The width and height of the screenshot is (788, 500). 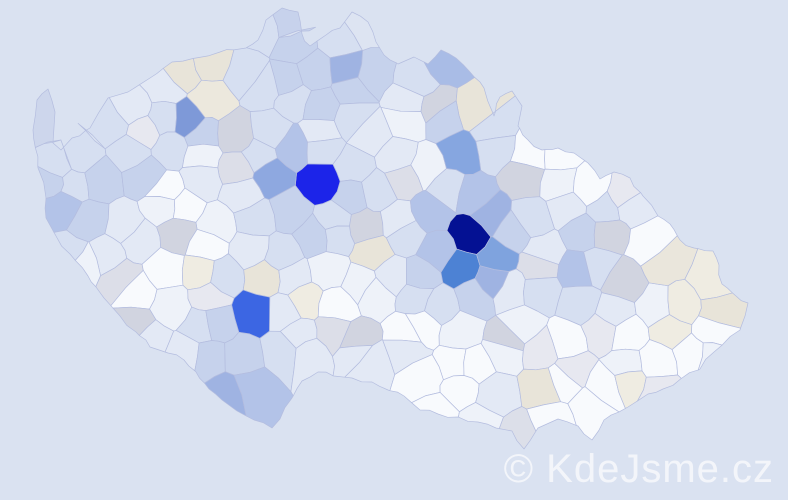 What do you see at coordinates (362, 31) in the screenshot?
I see `map-region-frydlant` at bounding box center [362, 31].